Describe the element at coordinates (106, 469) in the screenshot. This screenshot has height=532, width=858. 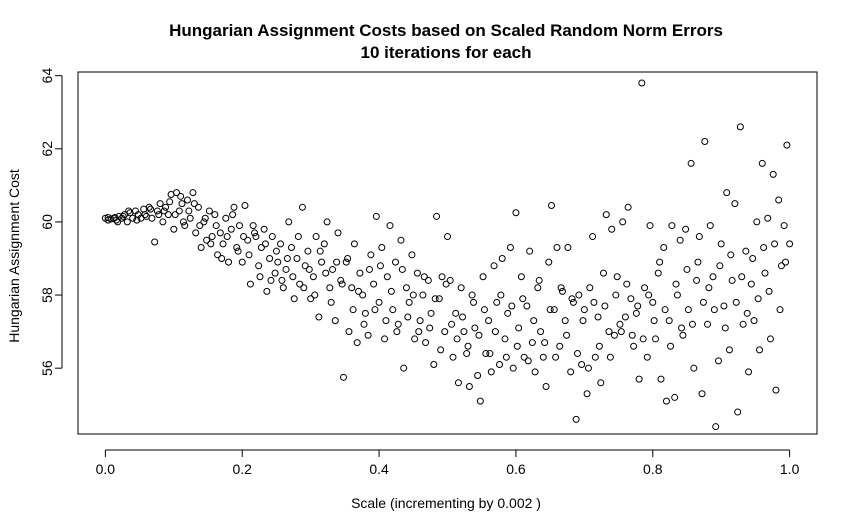
I see `x-tick-label: 0.0` at that location.